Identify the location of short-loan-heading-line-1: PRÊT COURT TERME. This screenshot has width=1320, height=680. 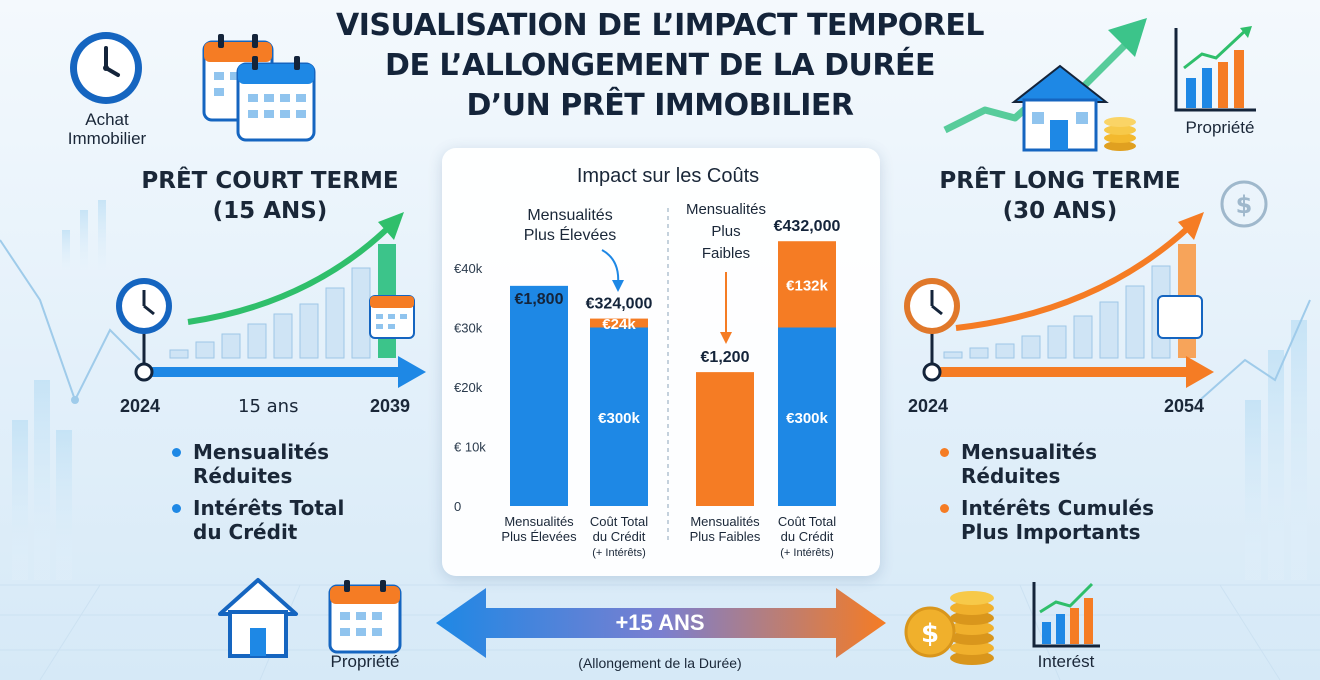
(270, 181).